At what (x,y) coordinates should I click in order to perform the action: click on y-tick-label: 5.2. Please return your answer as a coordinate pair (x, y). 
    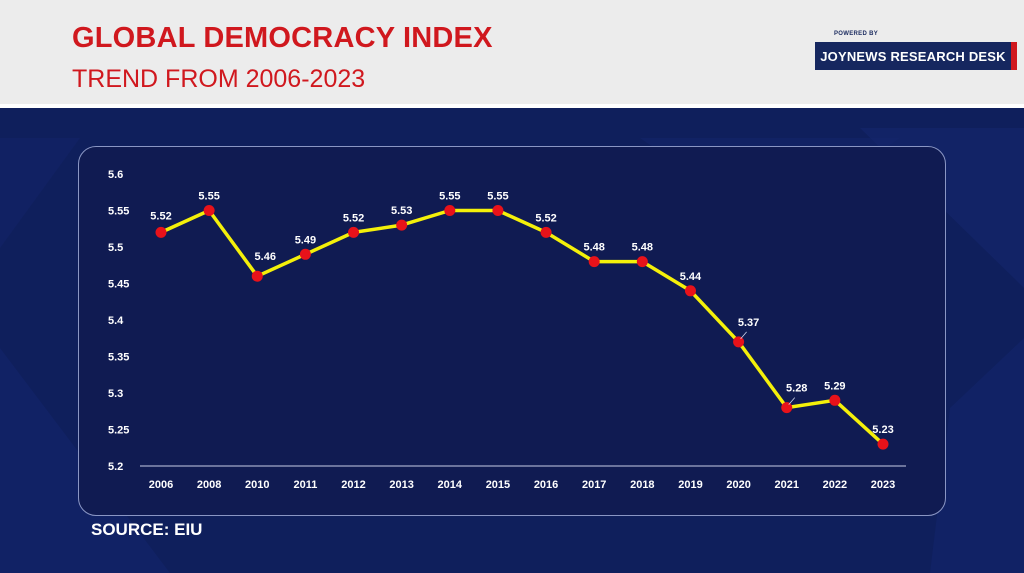
    Looking at the image, I should click on (115, 467).